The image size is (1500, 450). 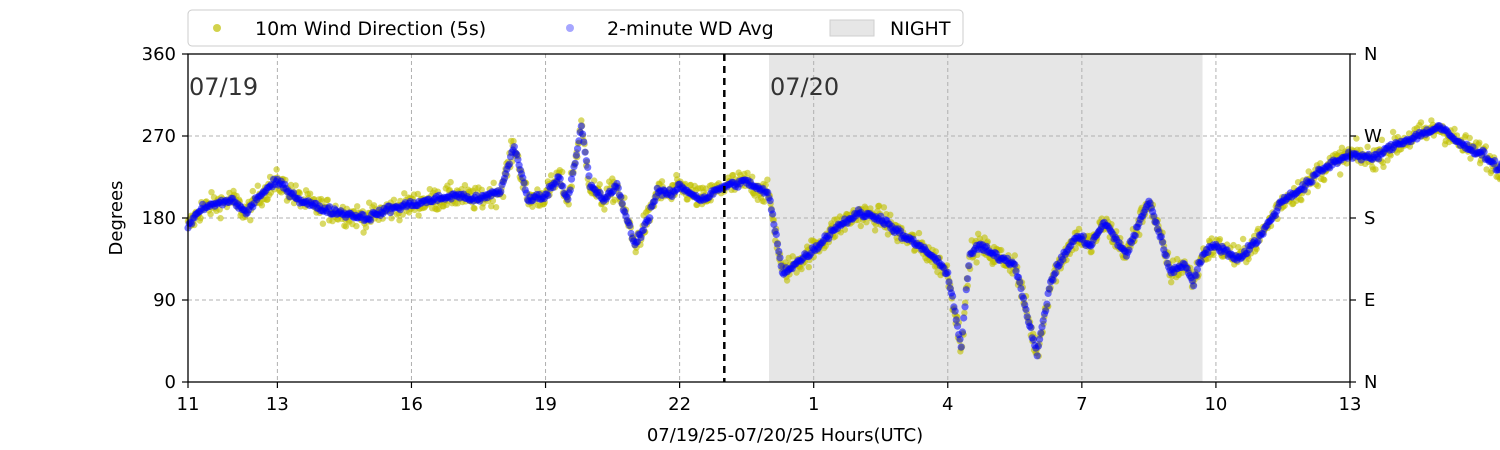 I want to click on x-tick-label: 22, so click(x=679, y=404).